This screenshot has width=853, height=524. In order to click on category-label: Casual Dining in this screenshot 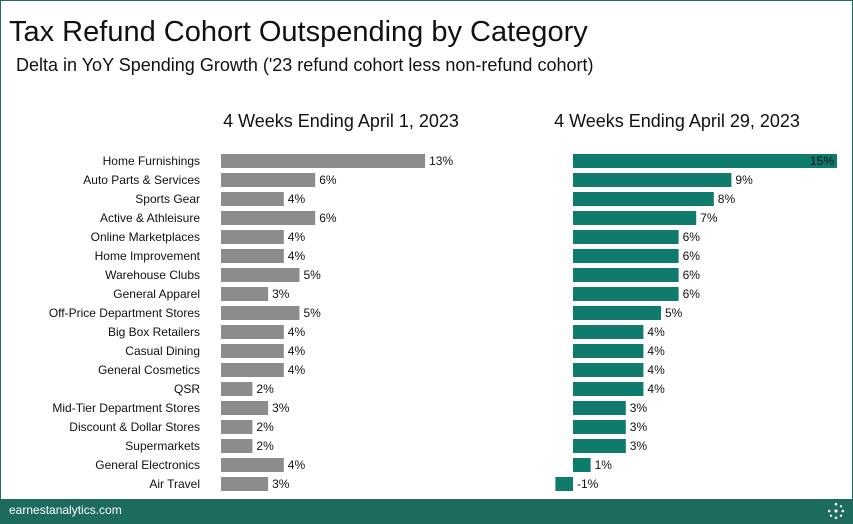, I will do `click(162, 351)`.